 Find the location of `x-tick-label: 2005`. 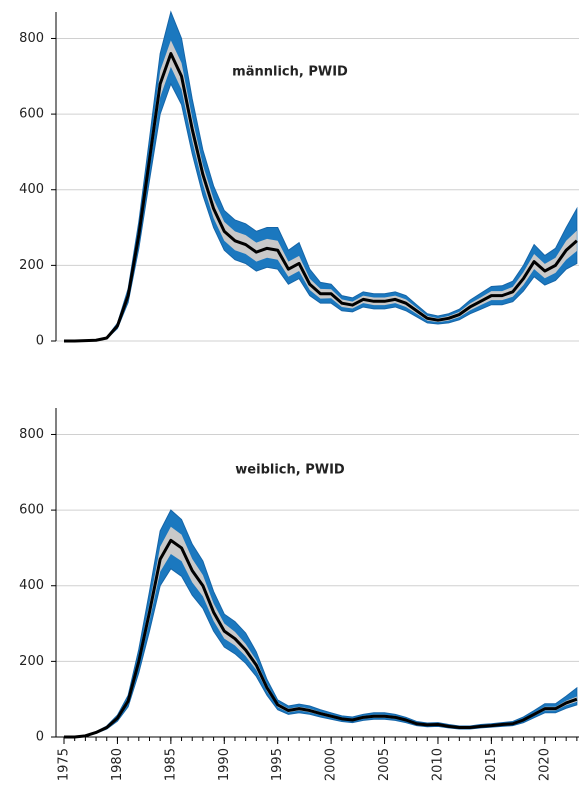

x-tick-label: 2005 is located at coordinates (384, 764).